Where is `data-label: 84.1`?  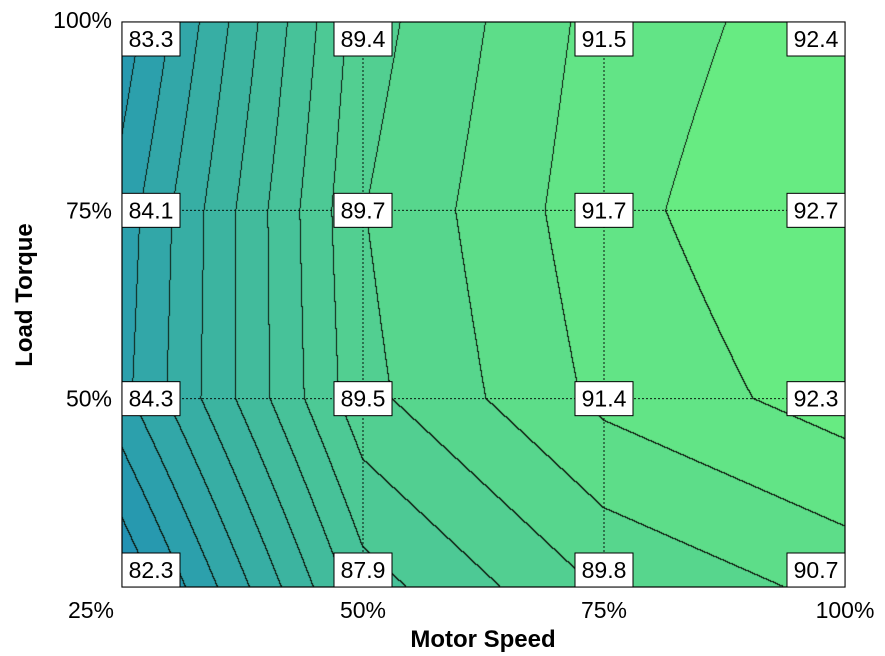
data-label: 84.1 is located at coordinates (151, 210).